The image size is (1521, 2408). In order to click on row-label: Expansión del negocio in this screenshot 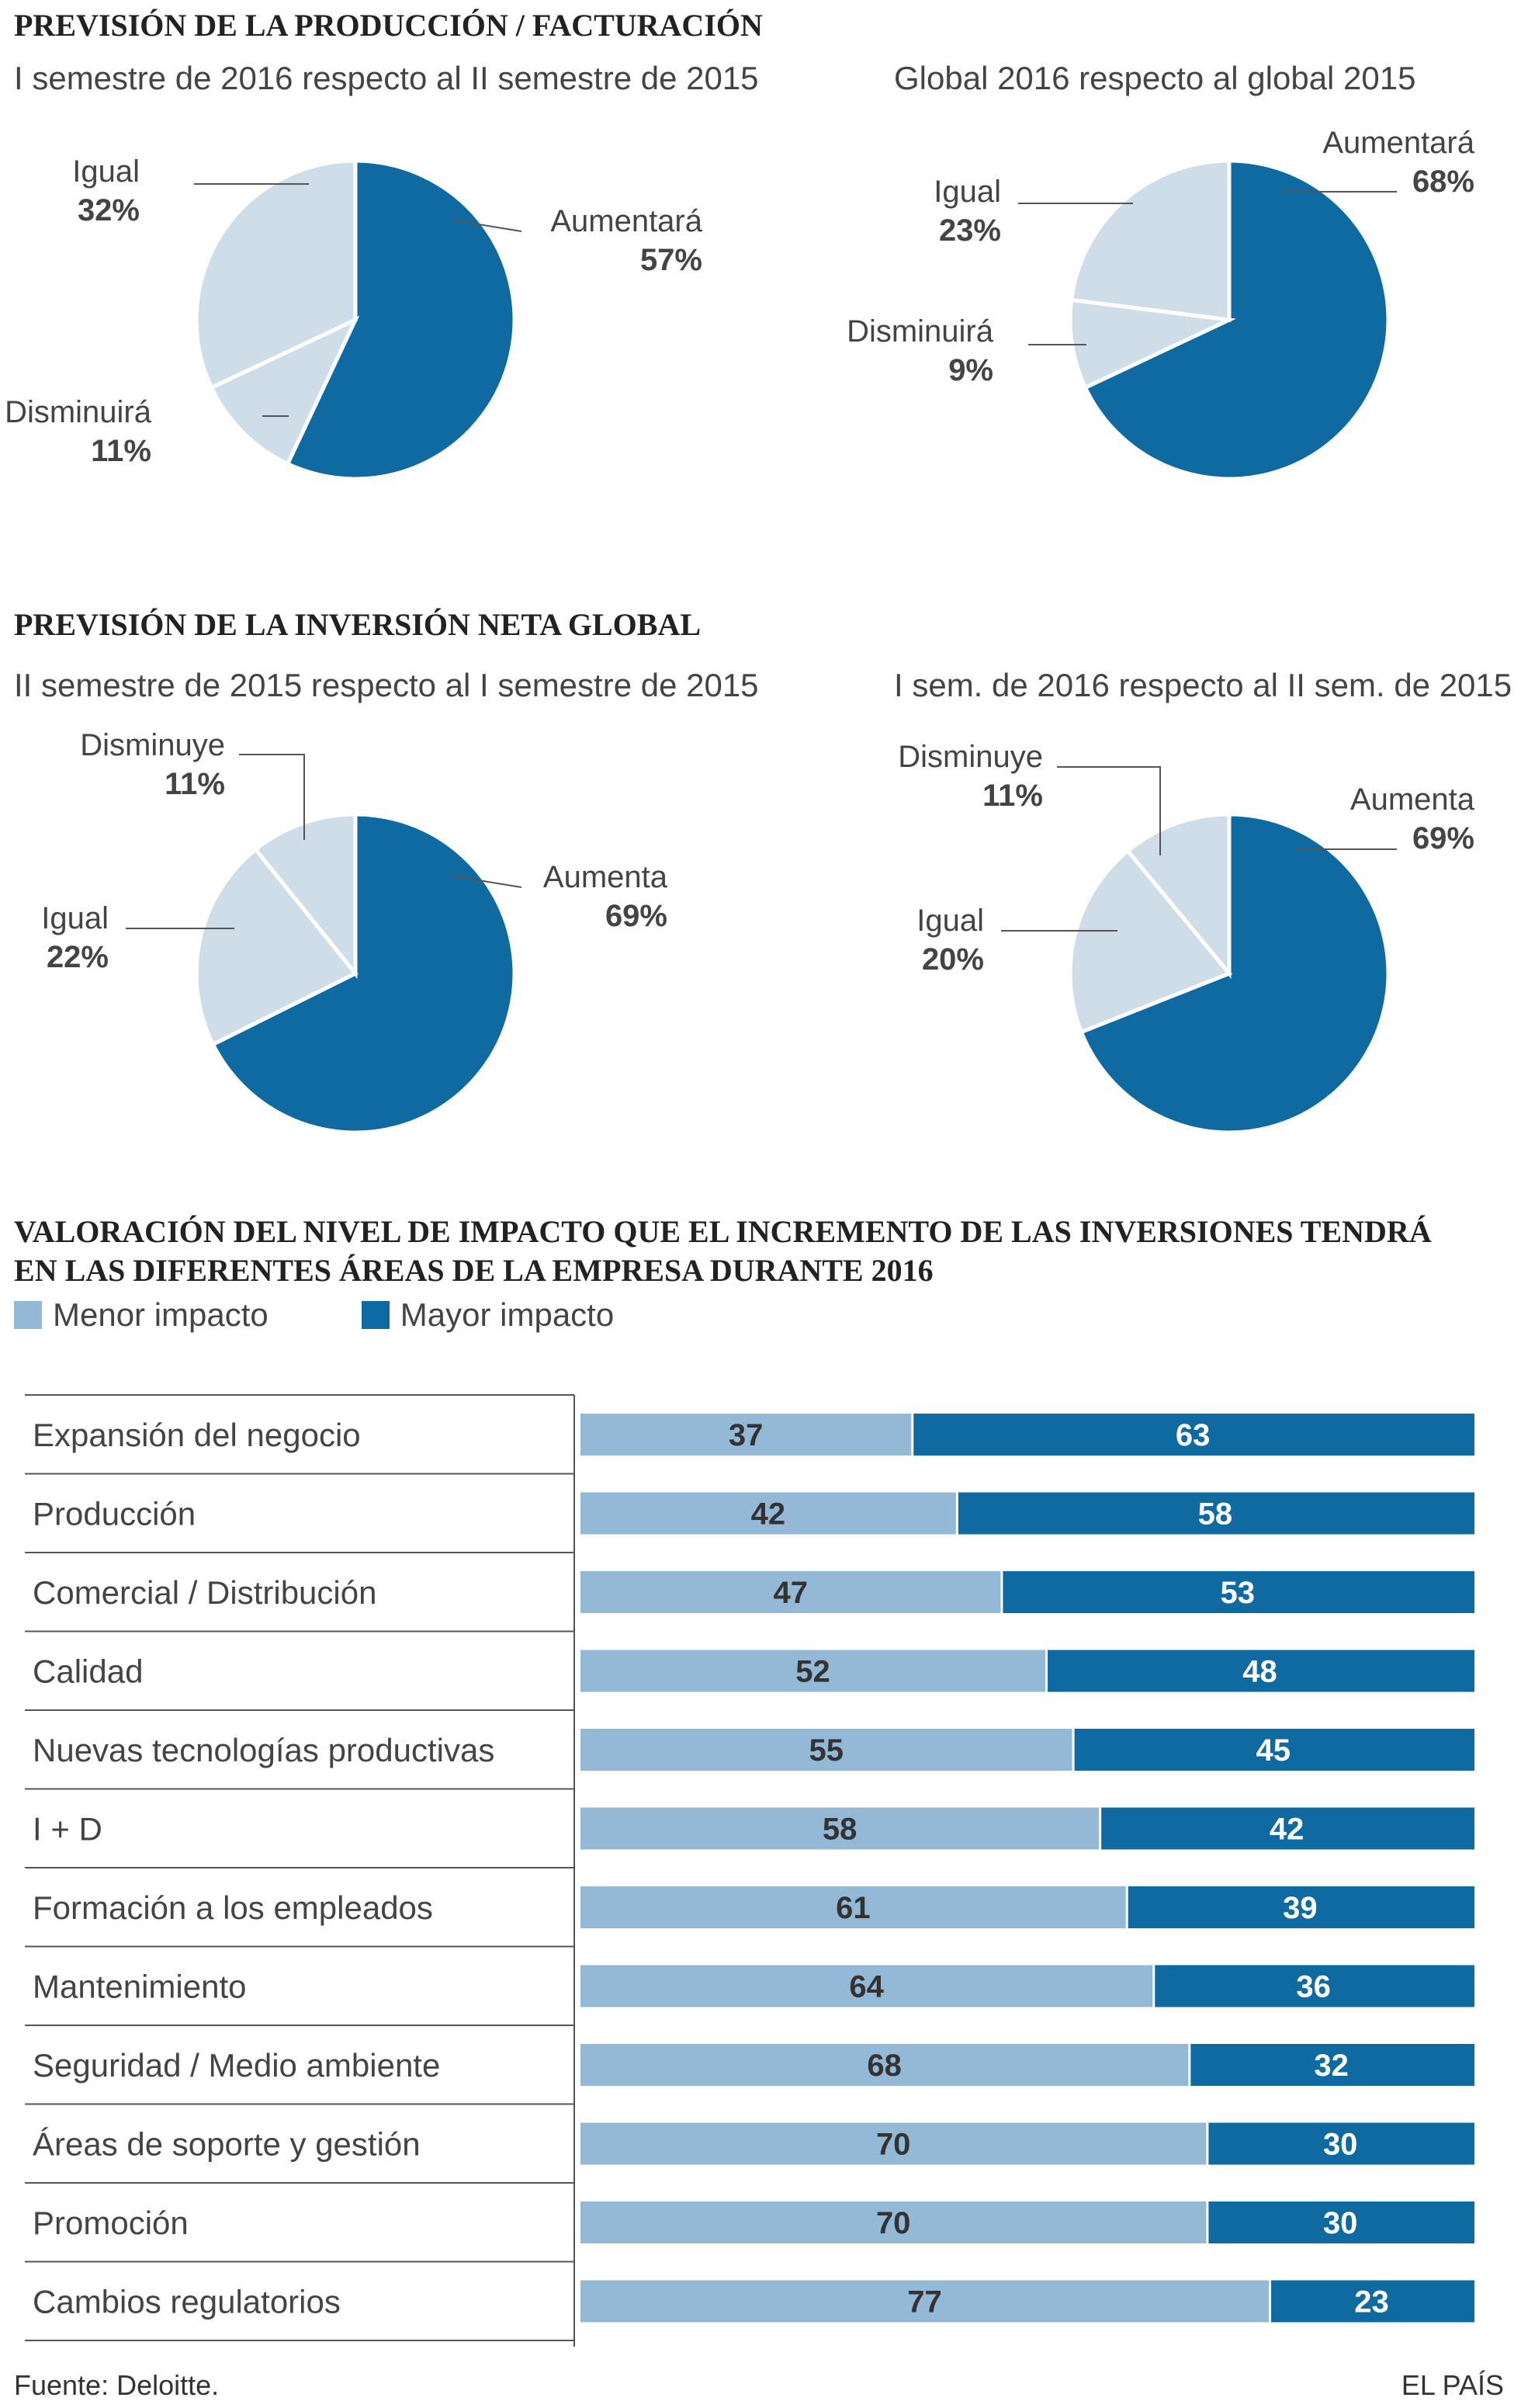, I will do `click(197, 1435)`.